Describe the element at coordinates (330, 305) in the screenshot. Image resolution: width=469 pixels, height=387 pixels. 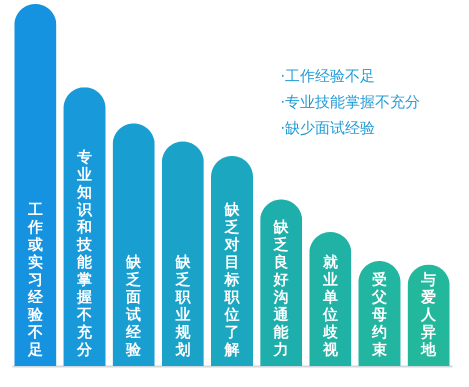
I see `x-tick-label: 就业单位歧视` at that location.